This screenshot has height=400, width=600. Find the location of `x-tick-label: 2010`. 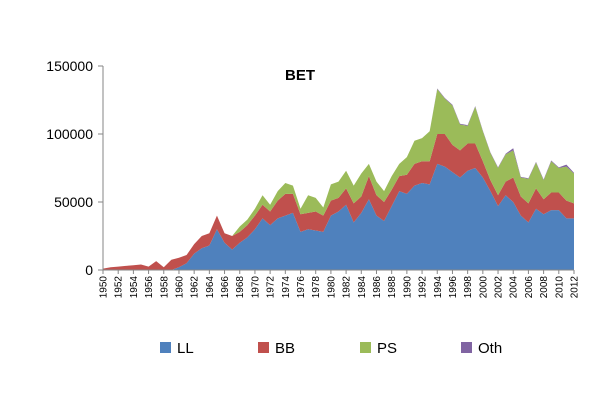

x-tick-label: 2010 is located at coordinates (559, 287).